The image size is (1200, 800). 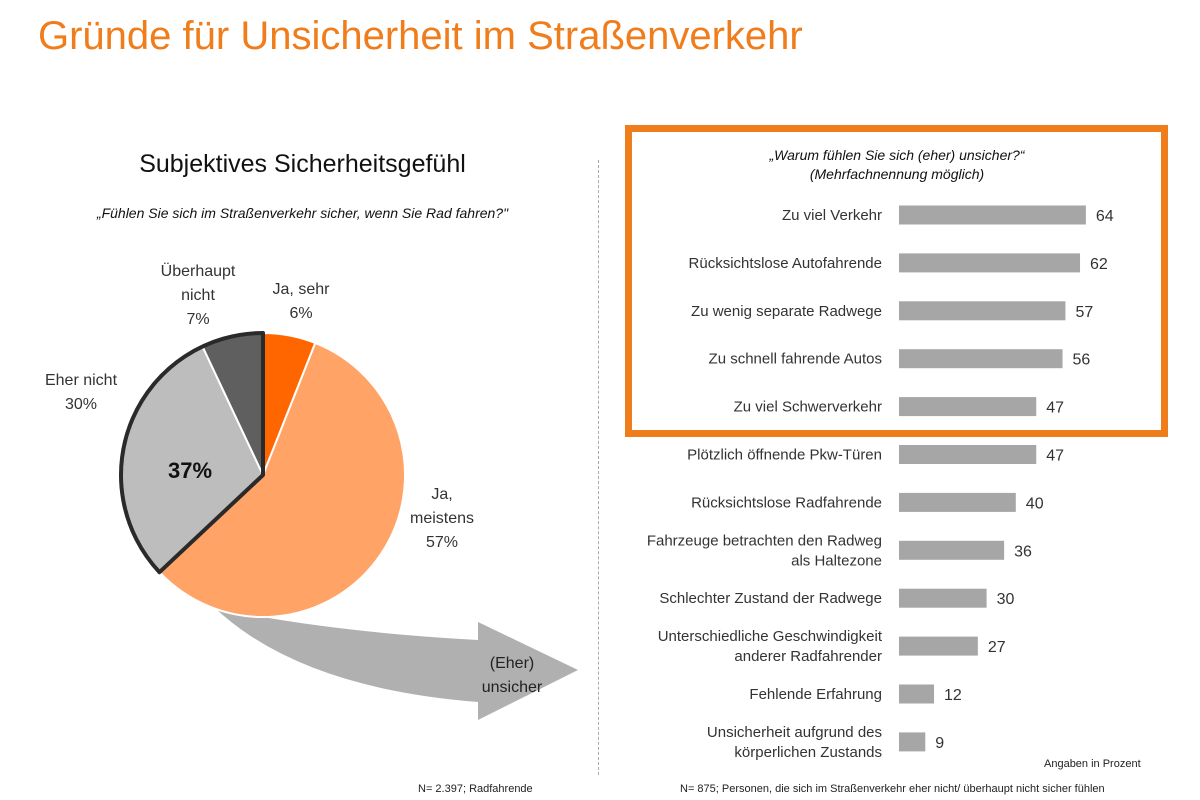 I want to click on arrow-label-line2: unsicher, so click(x=512, y=687).